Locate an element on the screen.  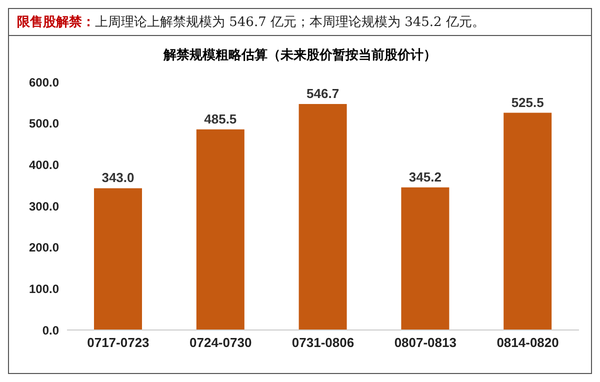
y-tick-label: 0.0 is located at coordinates (51, 330).